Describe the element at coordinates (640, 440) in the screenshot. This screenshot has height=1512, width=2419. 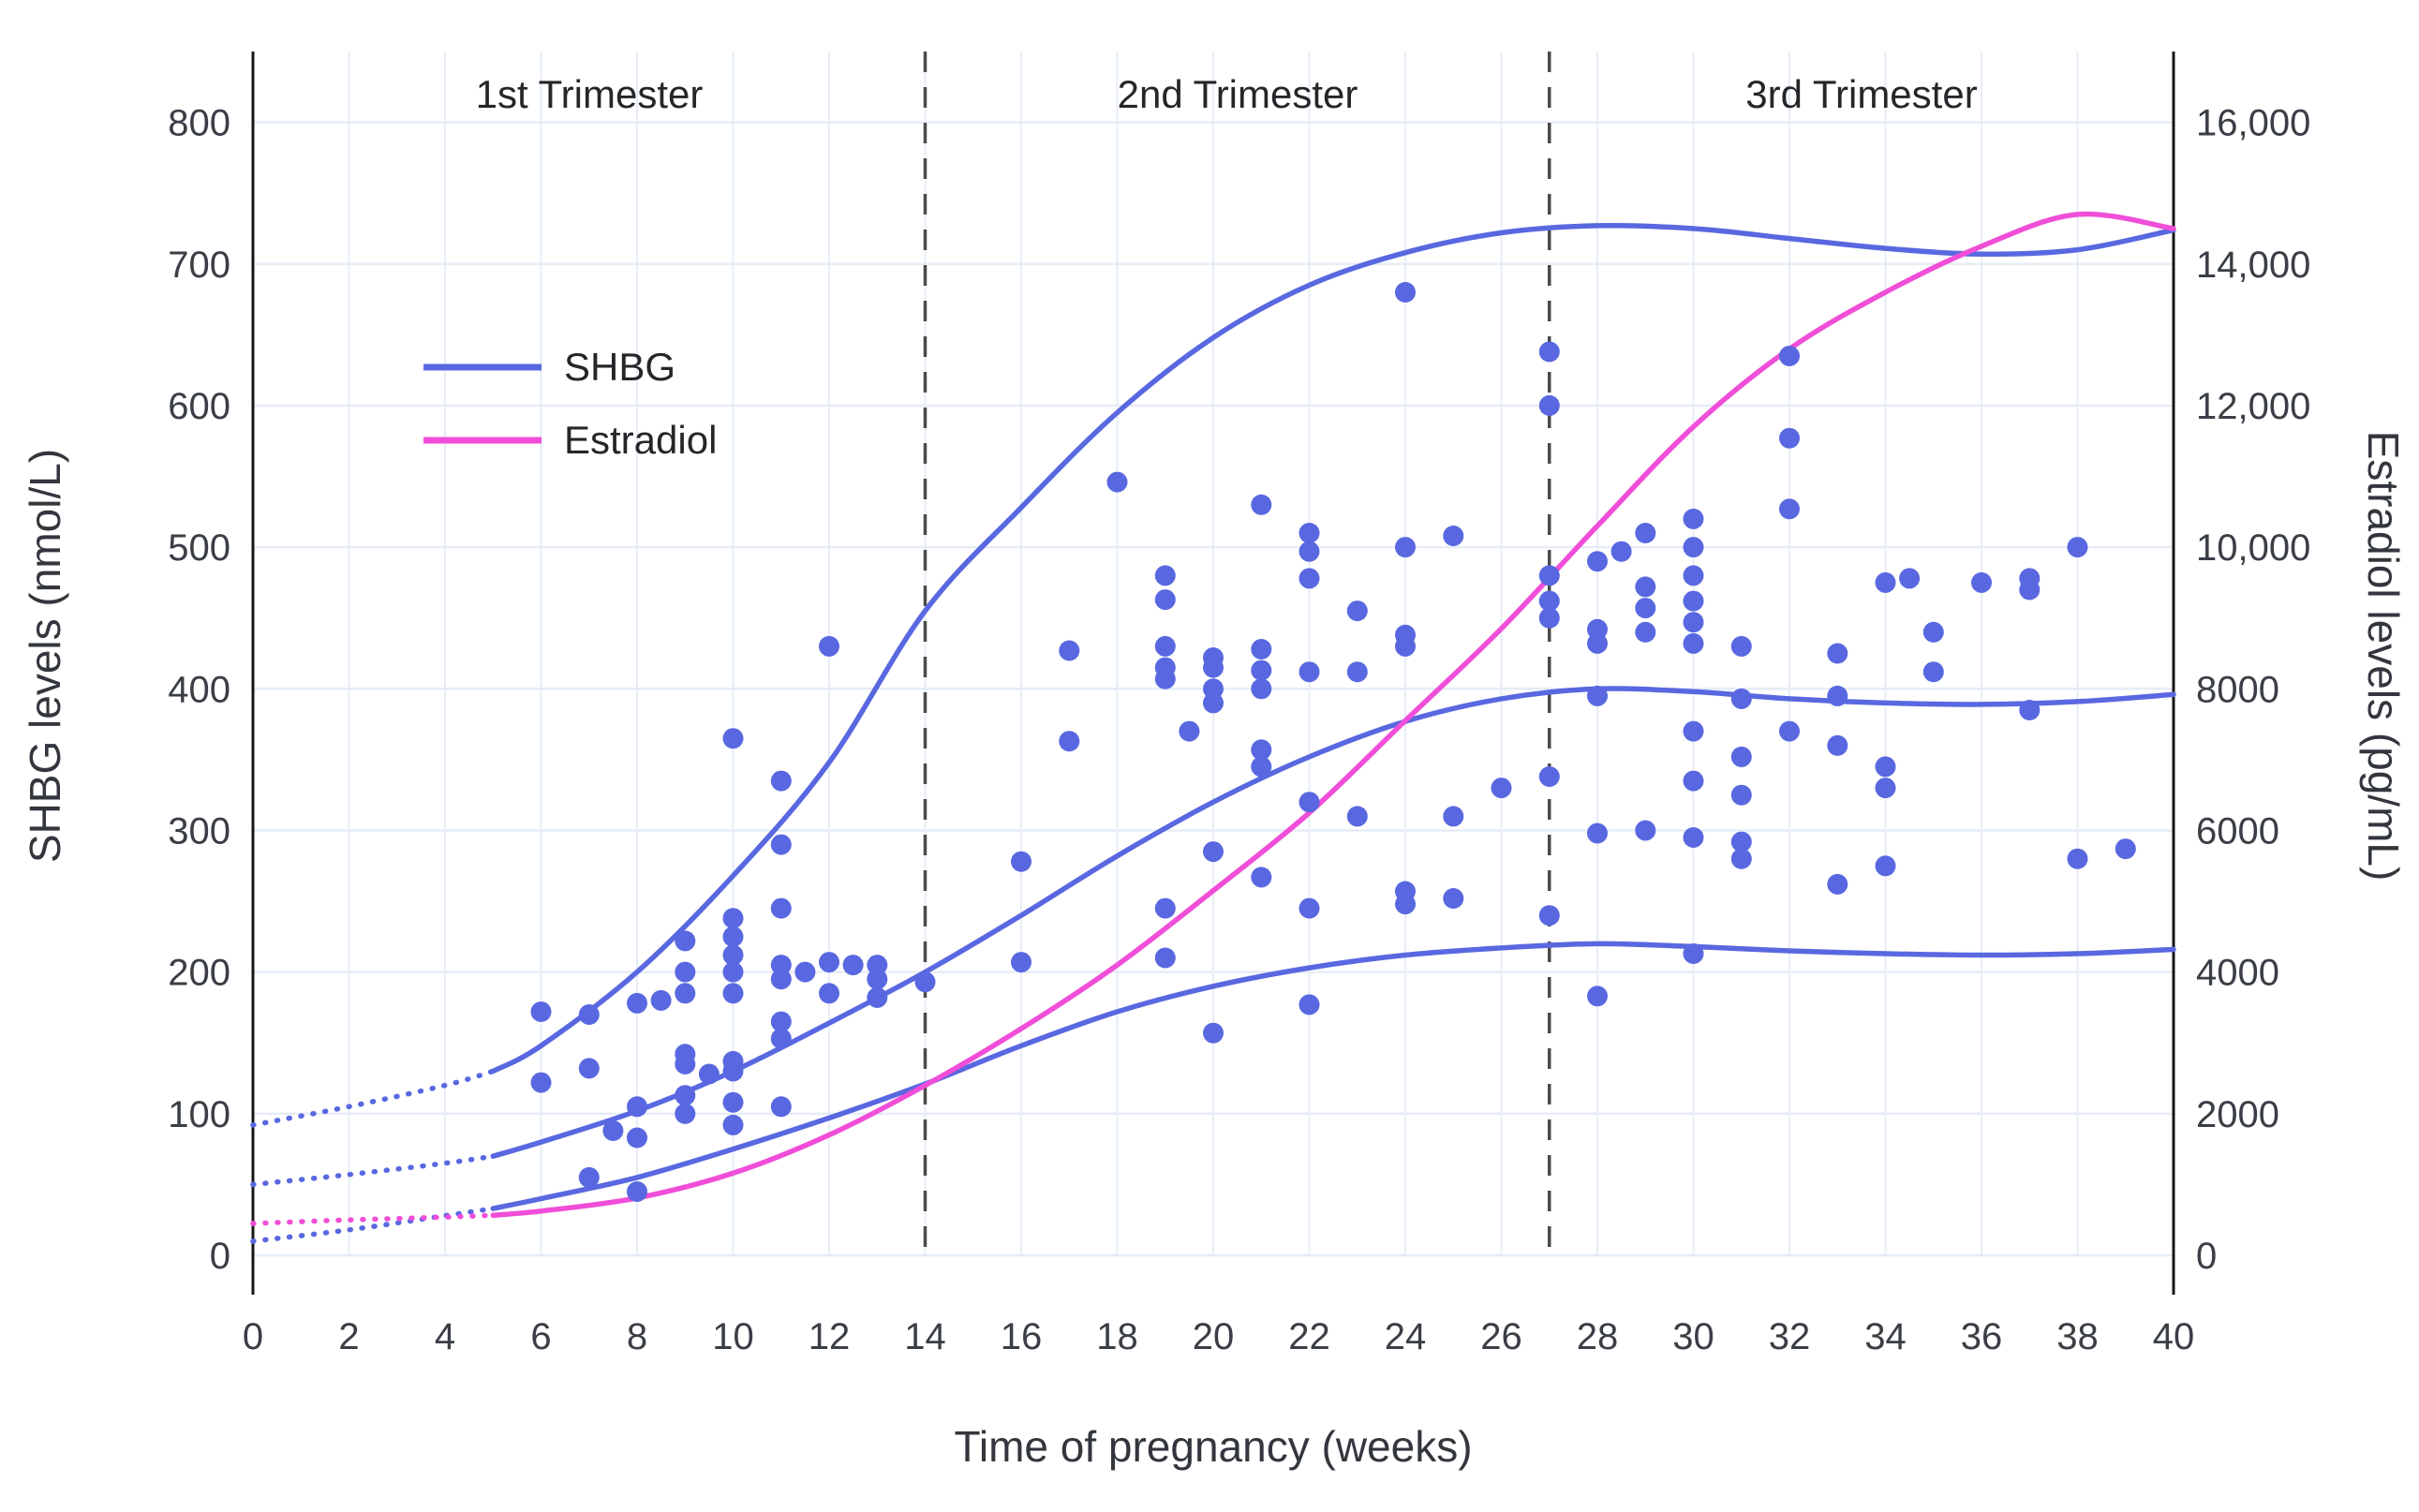
I see `legend-label-estradiol: Estradiol` at that location.